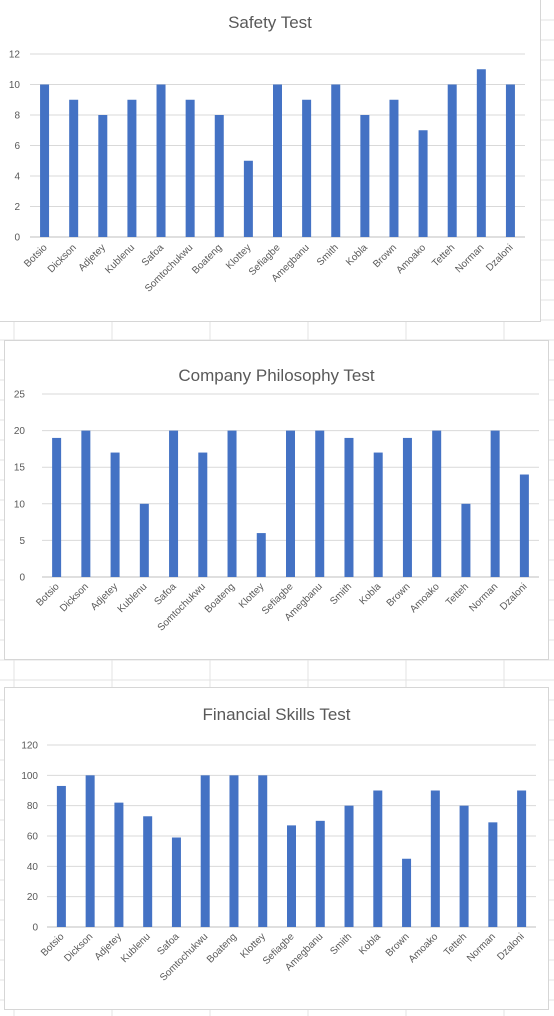 Image resolution: width=554 pixels, height=1016 pixels. What do you see at coordinates (29, 746) in the screenshot?
I see `y-tick-label: 120` at bounding box center [29, 746].